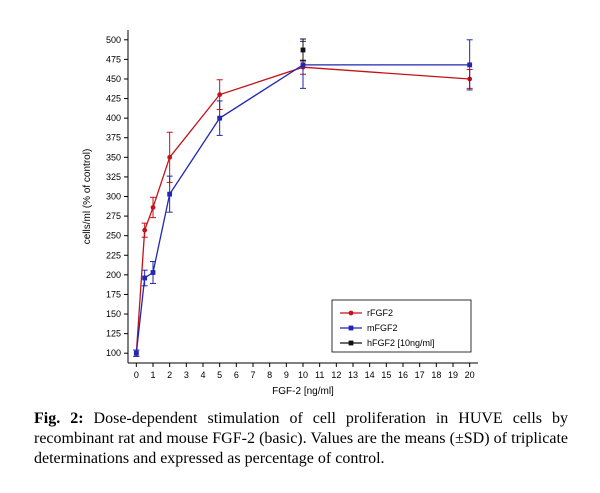 The width and height of the screenshot is (600, 493). I want to click on figure-caption-label: Fig. 2:, so click(59, 418).